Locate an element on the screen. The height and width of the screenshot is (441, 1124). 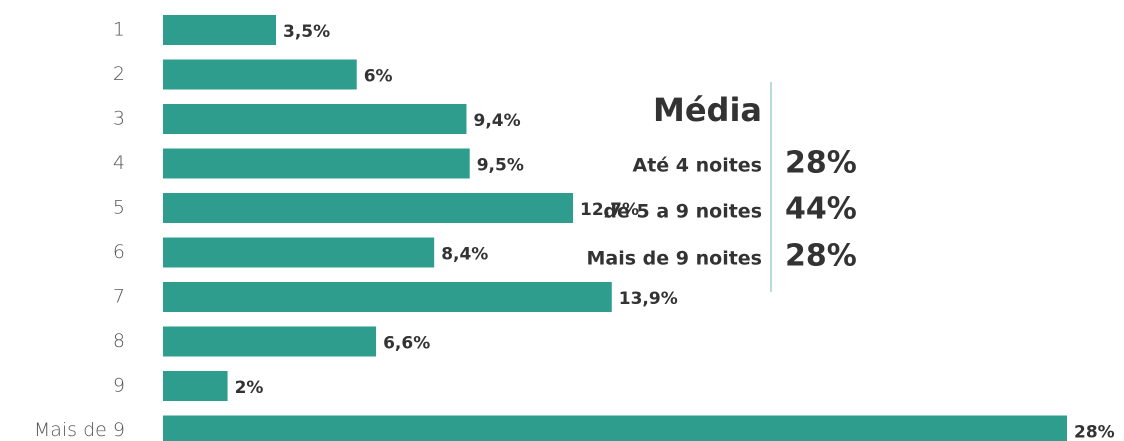
category-label: 7 is located at coordinates (119, 297).